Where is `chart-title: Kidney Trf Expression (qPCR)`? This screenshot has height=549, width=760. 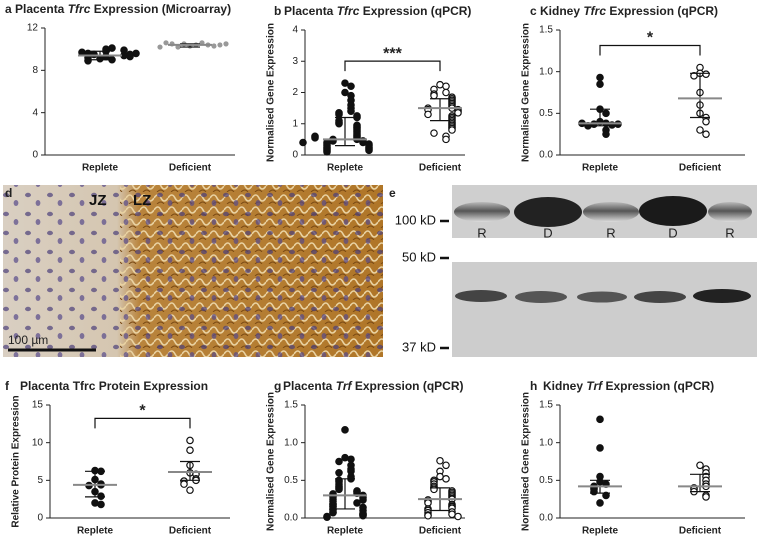
chart-title: Kidney Trf Expression (qPCR) is located at coordinates (628, 386).